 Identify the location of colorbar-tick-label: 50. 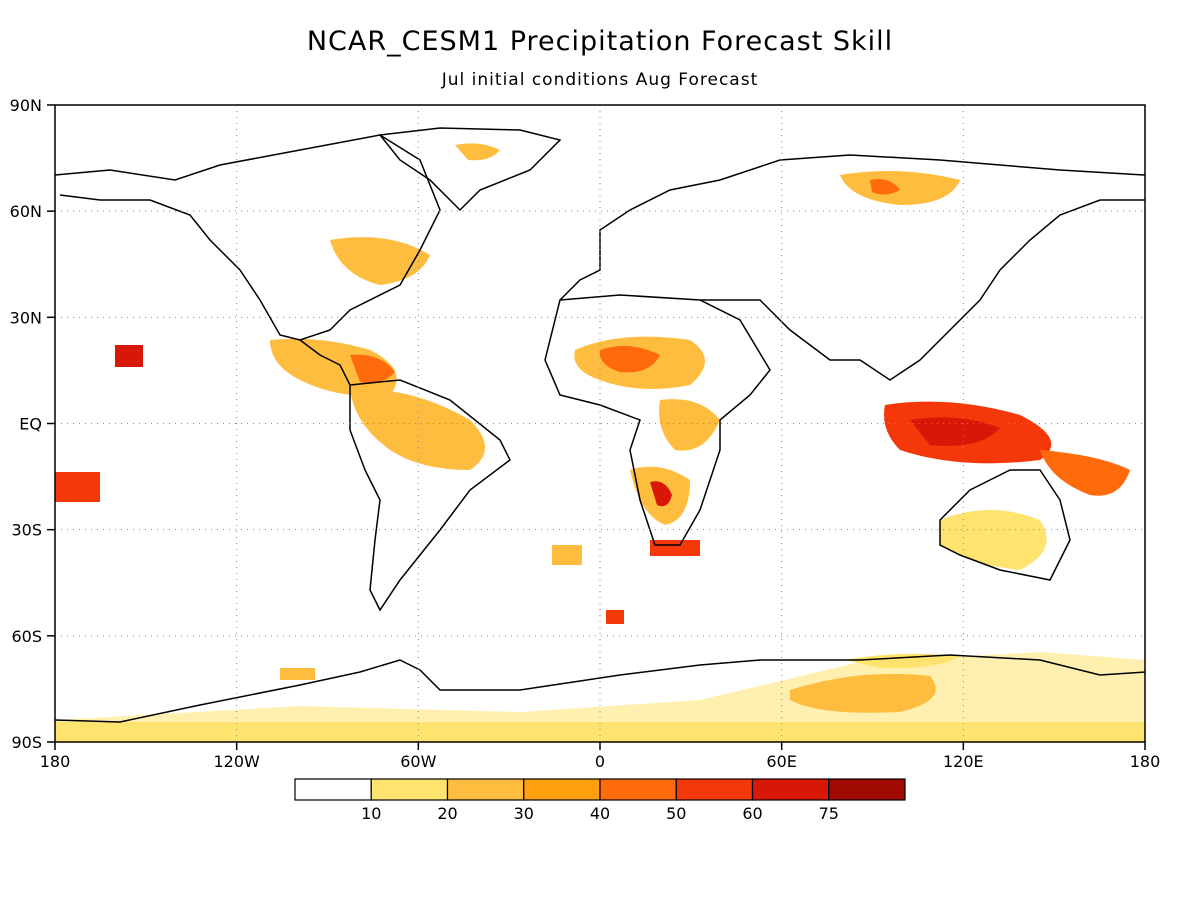
(676, 813).